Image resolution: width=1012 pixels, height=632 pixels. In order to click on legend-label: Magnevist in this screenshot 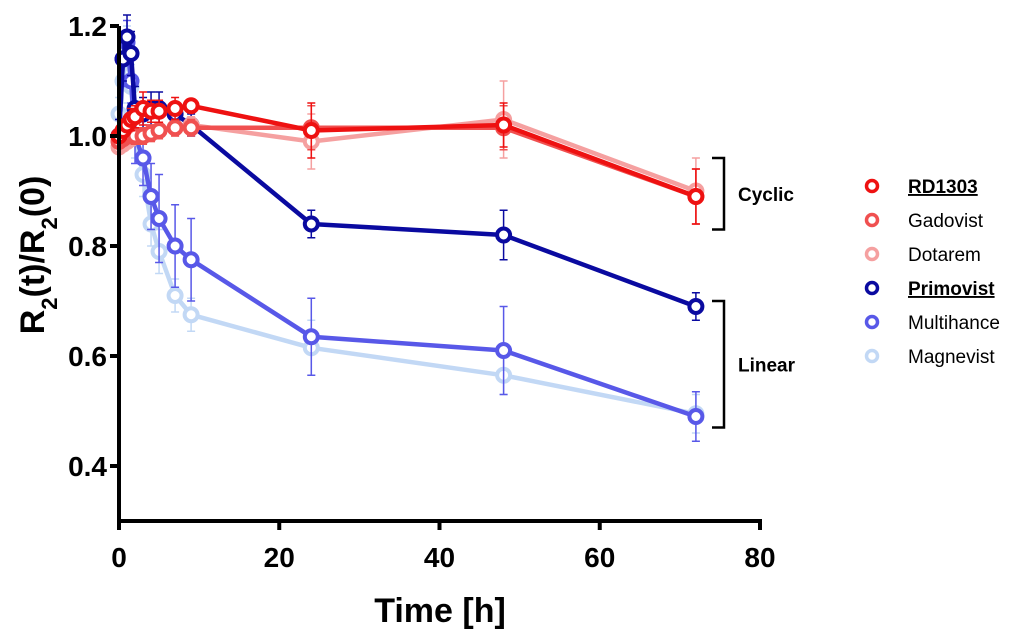, I will do `click(951, 357)`.